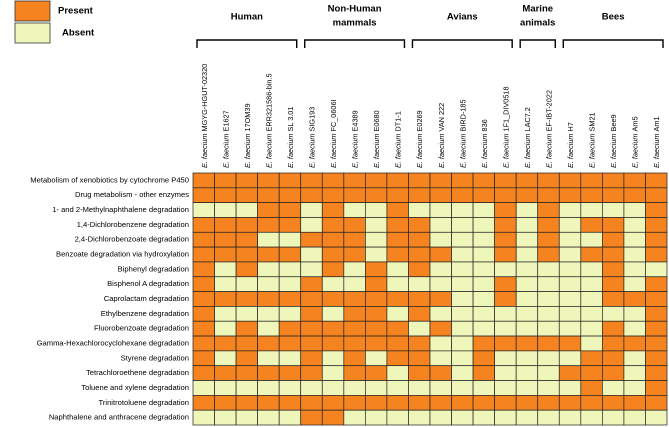 The height and width of the screenshot is (427, 669). Describe the element at coordinates (398, 139) in the screenshot. I see `column-label: E. faecium DT1-1` at that location.